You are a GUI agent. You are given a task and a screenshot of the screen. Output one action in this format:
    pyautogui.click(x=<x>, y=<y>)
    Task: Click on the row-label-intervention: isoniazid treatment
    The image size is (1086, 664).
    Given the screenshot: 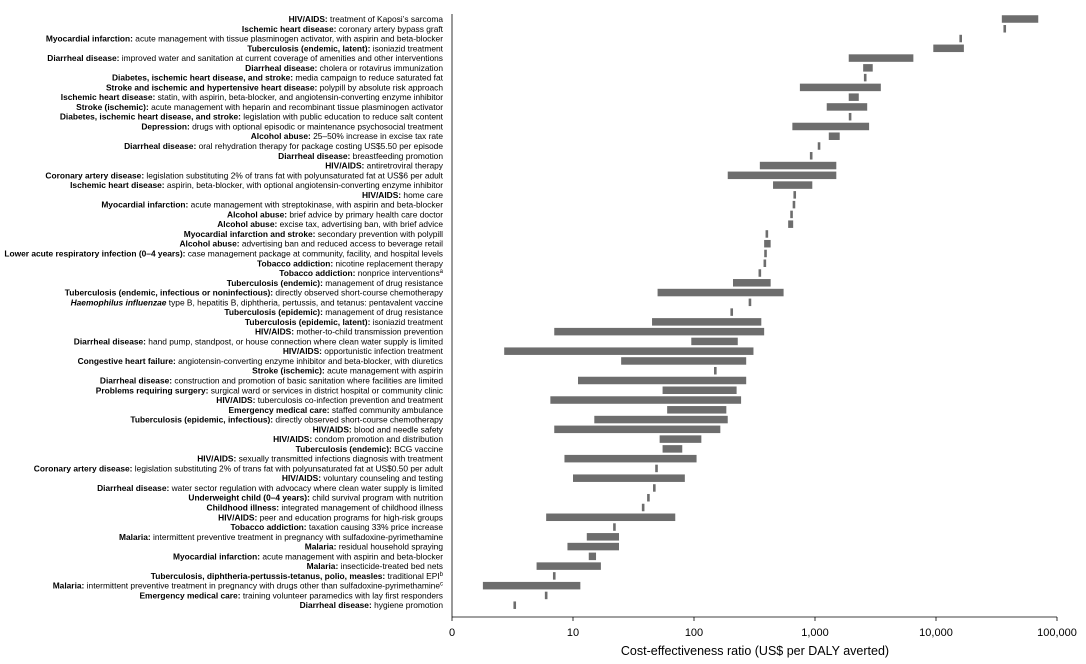 What is the action you would take?
    pyautogui.click(x=406, y=48)
    